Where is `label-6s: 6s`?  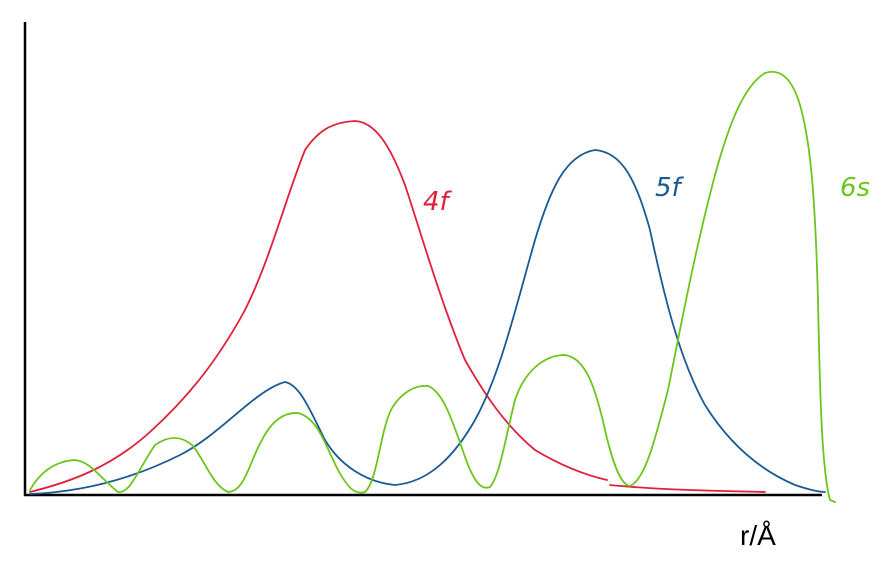
label-6s: 6s is located at coordinates (855, 188).